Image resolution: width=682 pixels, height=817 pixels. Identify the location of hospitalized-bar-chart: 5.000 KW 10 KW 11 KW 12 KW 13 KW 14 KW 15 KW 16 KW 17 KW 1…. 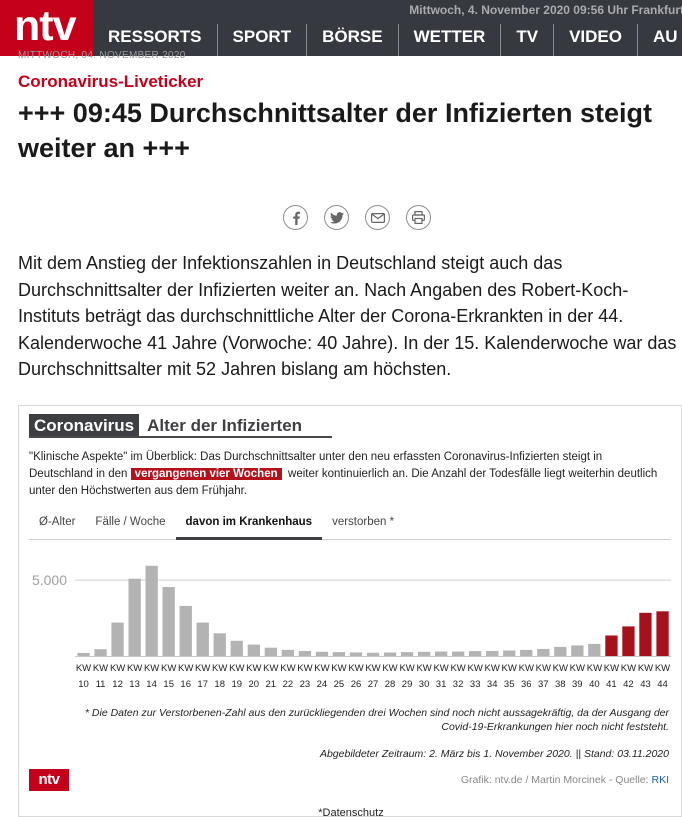
(351, 627).